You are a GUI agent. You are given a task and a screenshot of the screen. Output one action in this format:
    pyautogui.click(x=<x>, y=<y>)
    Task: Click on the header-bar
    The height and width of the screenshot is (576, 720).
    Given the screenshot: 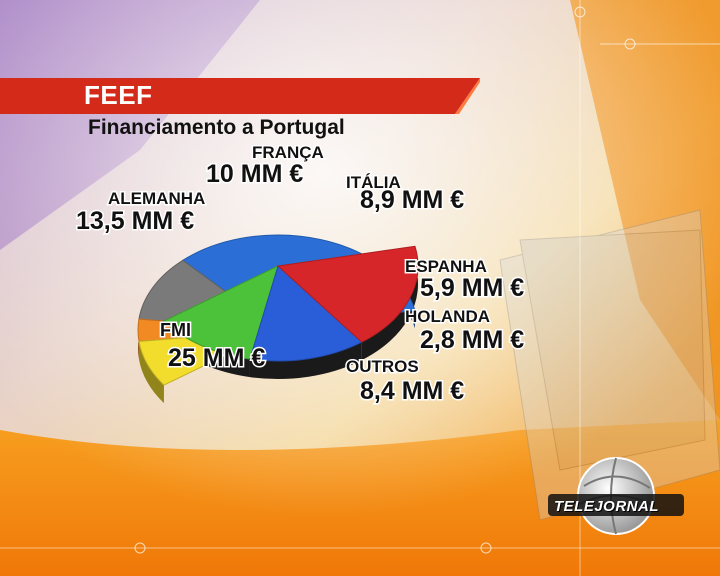 What is the action you would take?
    pyautogui.click(x=240, y=96)
    